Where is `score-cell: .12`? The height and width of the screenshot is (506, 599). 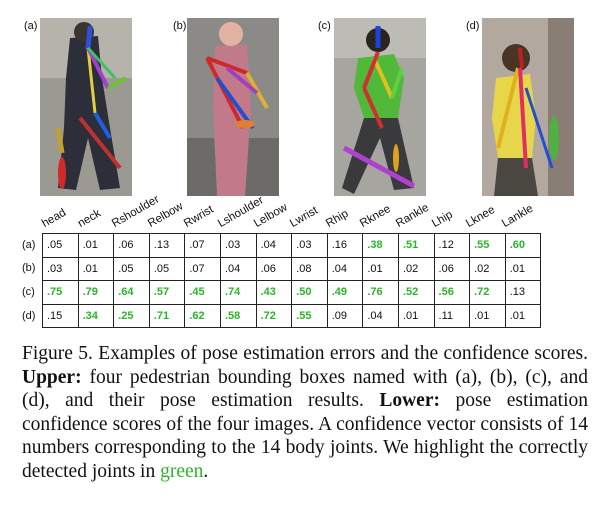
score-cell: .12 is located at coordinates (452, 245).